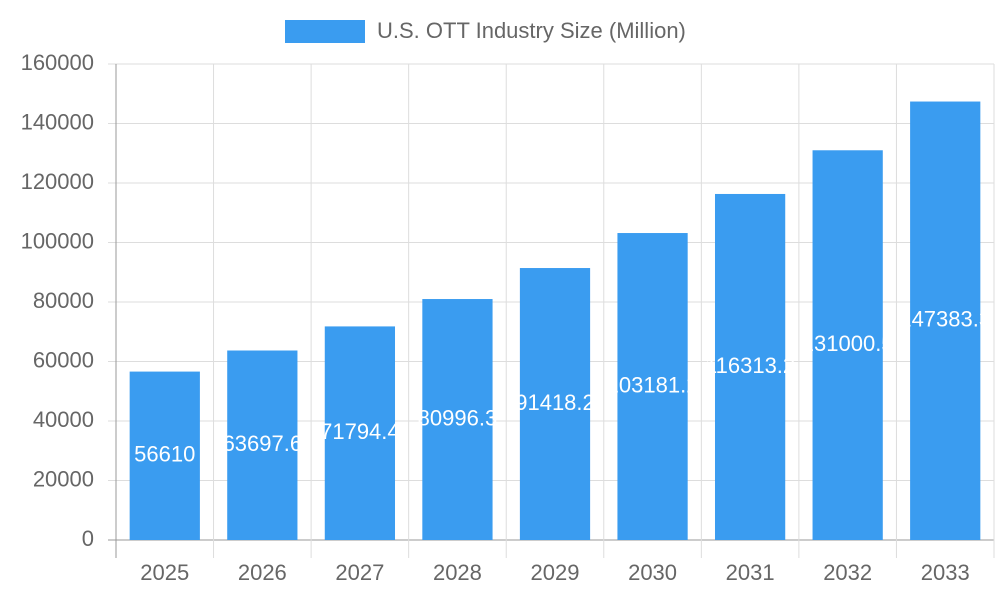 The image size is (1000, 600). Describe the element at coordinates (88, 538) in the screenshot. I see `y-tick-label: 0` at that location.